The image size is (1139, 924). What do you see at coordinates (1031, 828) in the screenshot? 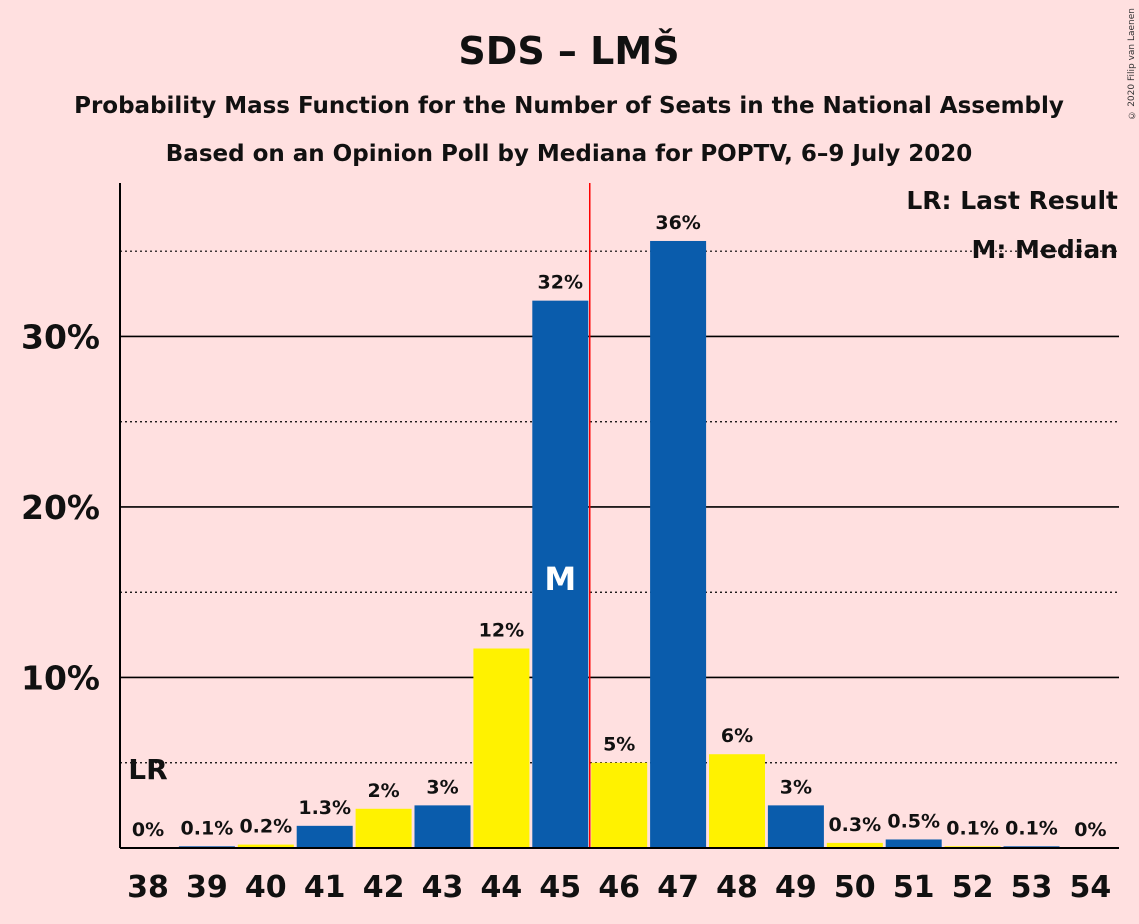
I see `data-label-53: 0.1%` at bounding box center [1031, 828].